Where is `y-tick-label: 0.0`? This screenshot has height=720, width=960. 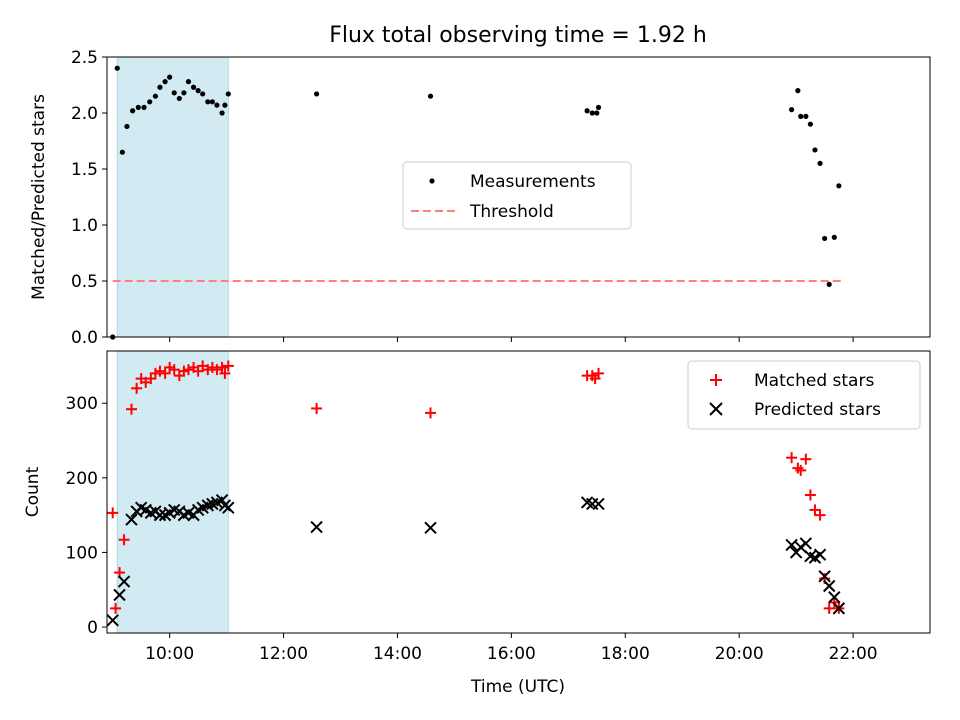
y-tick-label: 0.0 is located at coordinates (84, 338).